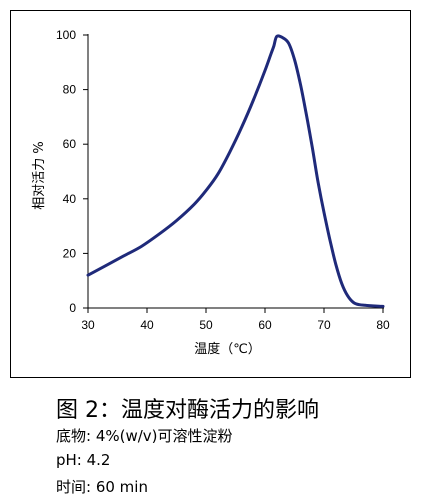 The image size is (426, 497). Describe the element at coordinates (144, 436) in the screenshot. I see `substrate-info: 底物: 4%(w/v)可溶性淀粉` at that location.